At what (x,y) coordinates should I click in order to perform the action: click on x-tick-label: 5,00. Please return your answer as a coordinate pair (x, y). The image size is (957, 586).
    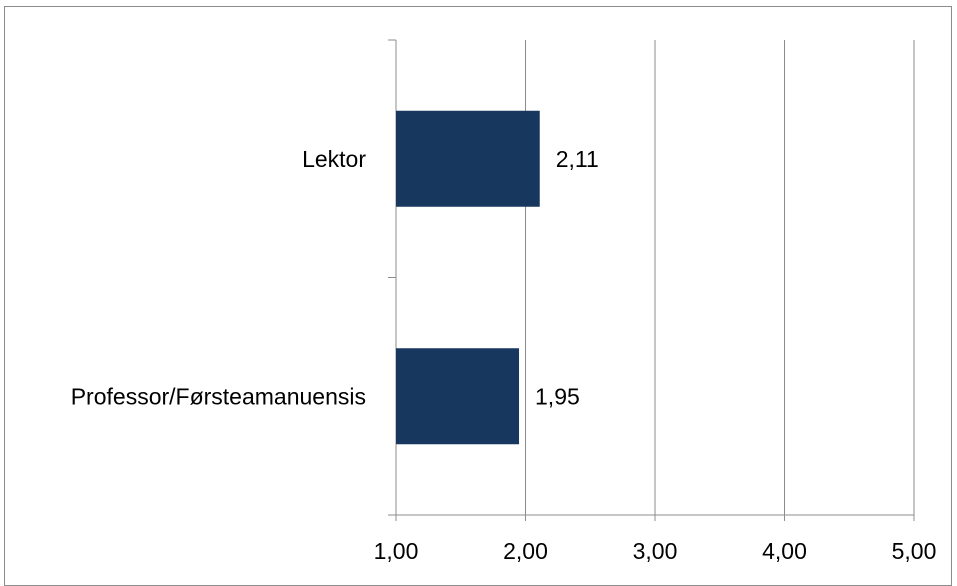
    Looking at the image, I should click on (914, 551).